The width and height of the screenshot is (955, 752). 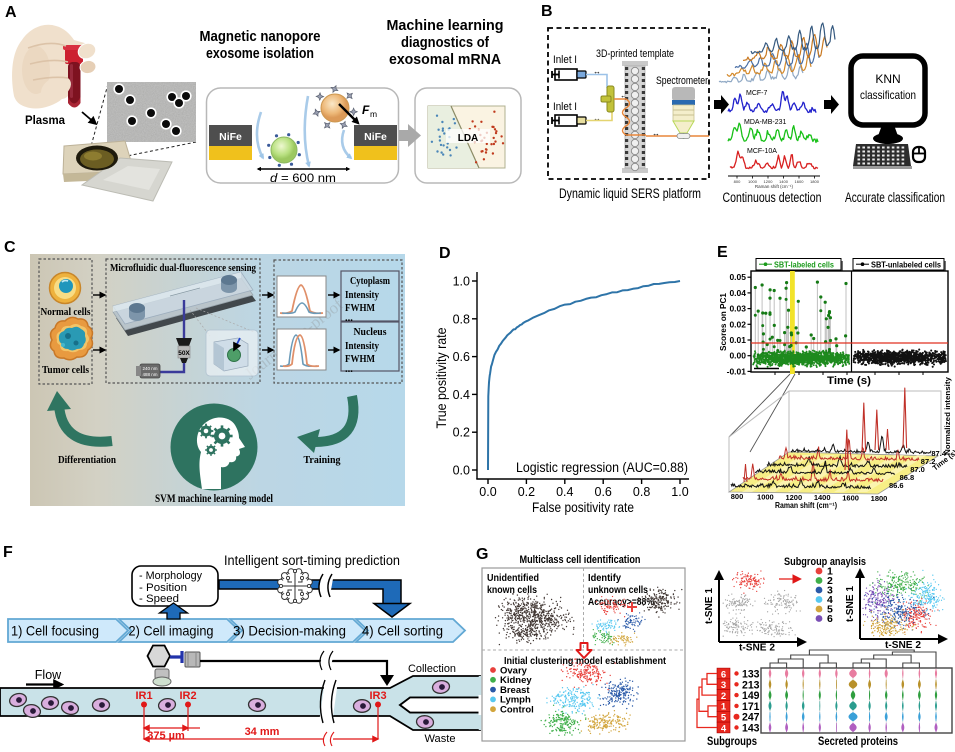 What do you see at coordinates (512, 590) in the screenshot?
I see `svg-text: known cells` at bounding box center [512, 590].